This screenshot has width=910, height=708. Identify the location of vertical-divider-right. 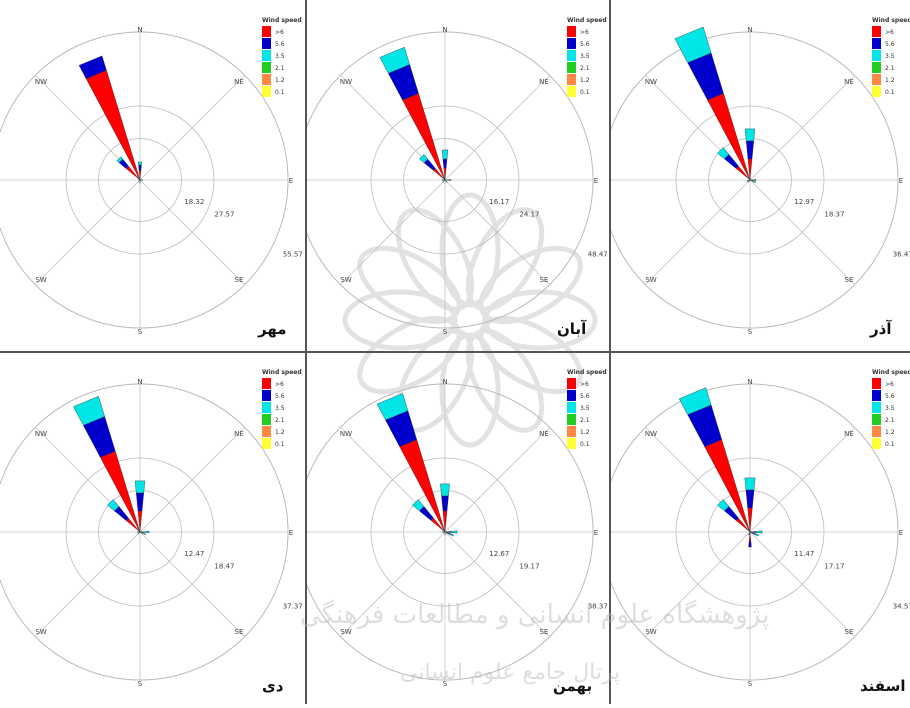
(610, 352).